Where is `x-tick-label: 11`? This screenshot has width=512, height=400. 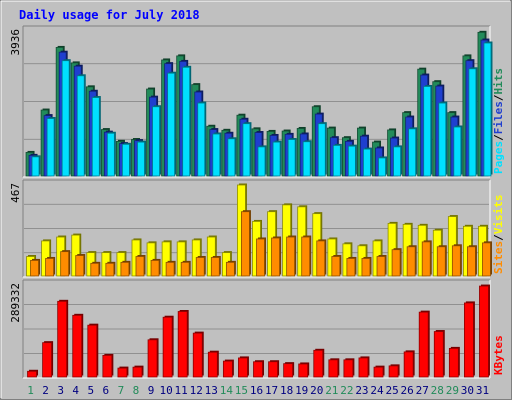
x-tick-label: 11 is located at coordinates (181, 390).